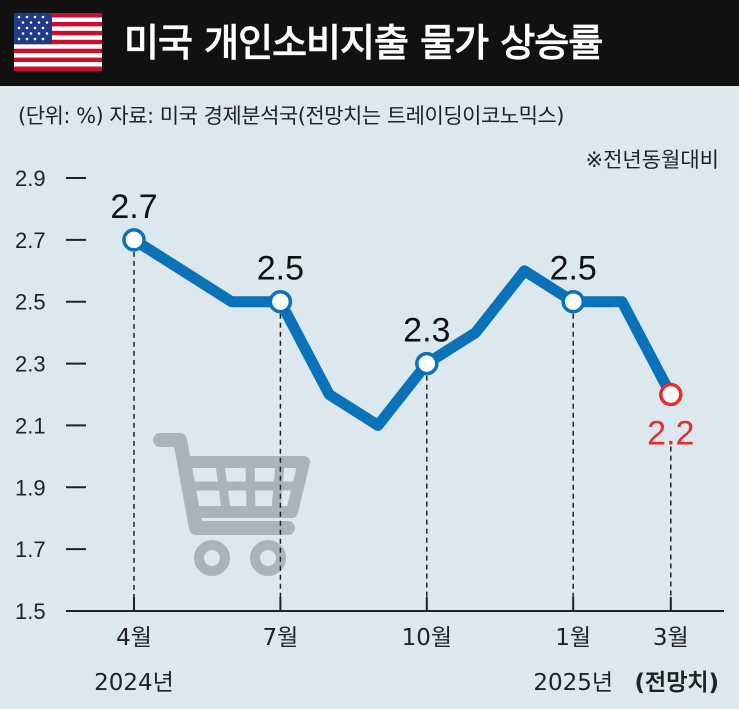  I want to click on header-bar: 미국 개인소비지출 물가 상승률, so click(369, 43).